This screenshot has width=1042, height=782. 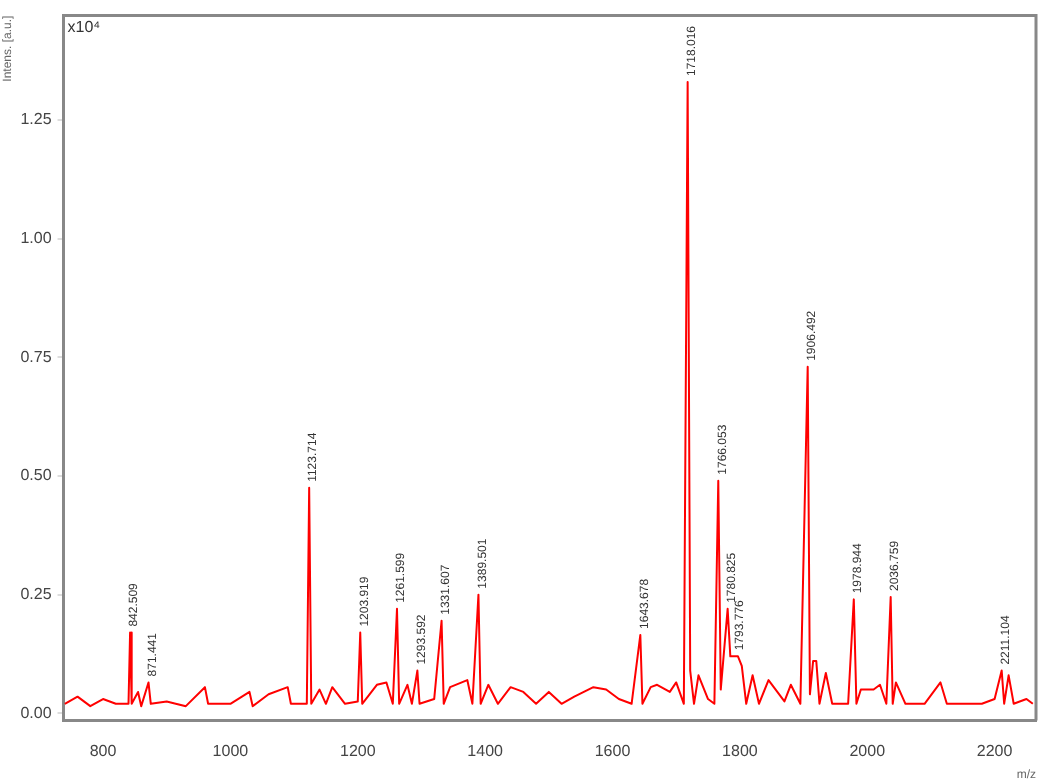 I want to click on y-tick-label: 0.75, so click(x=36, y=356).